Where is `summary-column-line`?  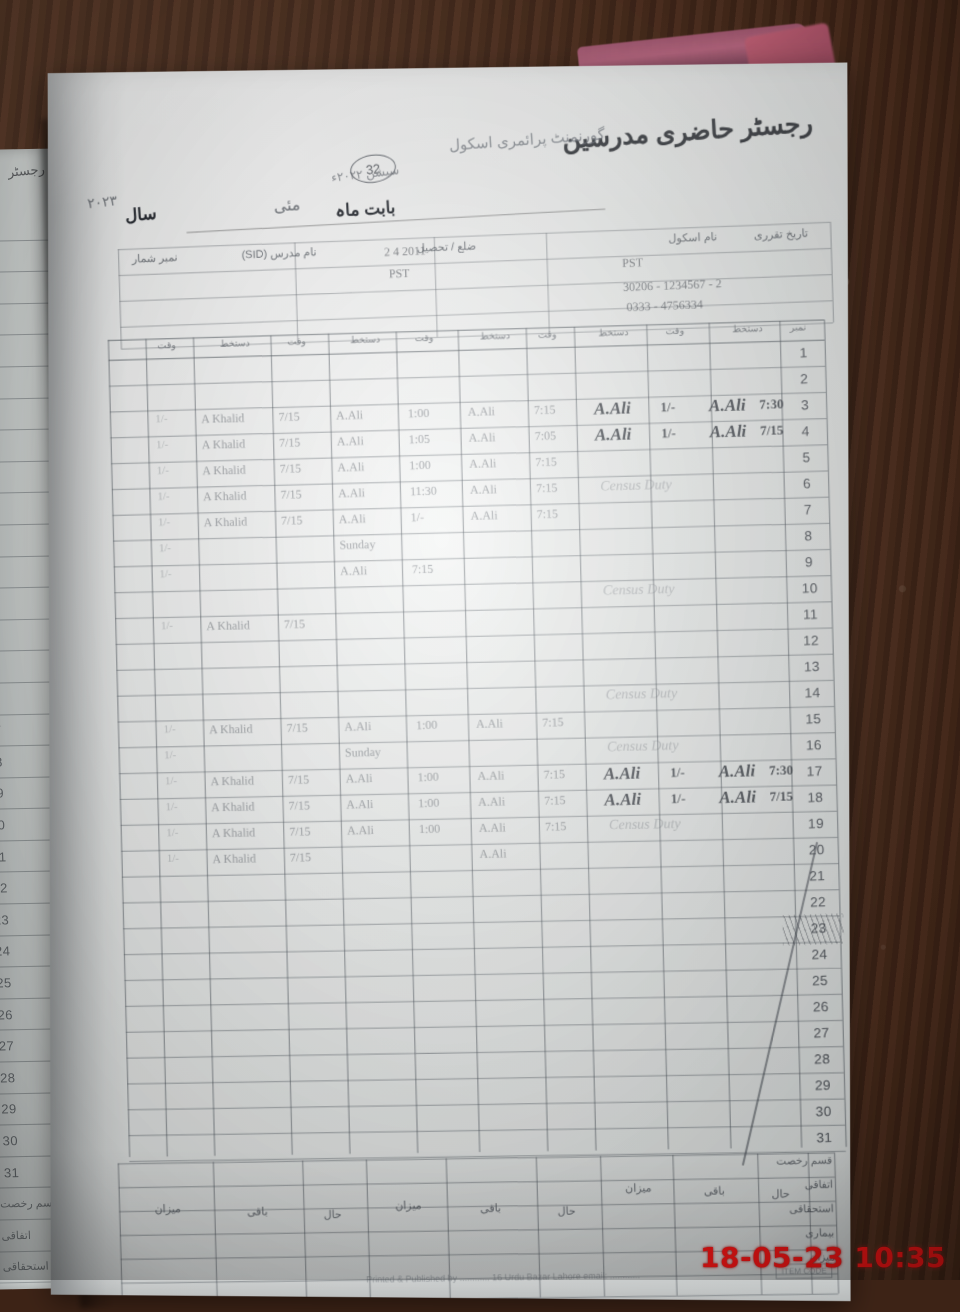 summary-column-line is located at coordinates (215, 1232).